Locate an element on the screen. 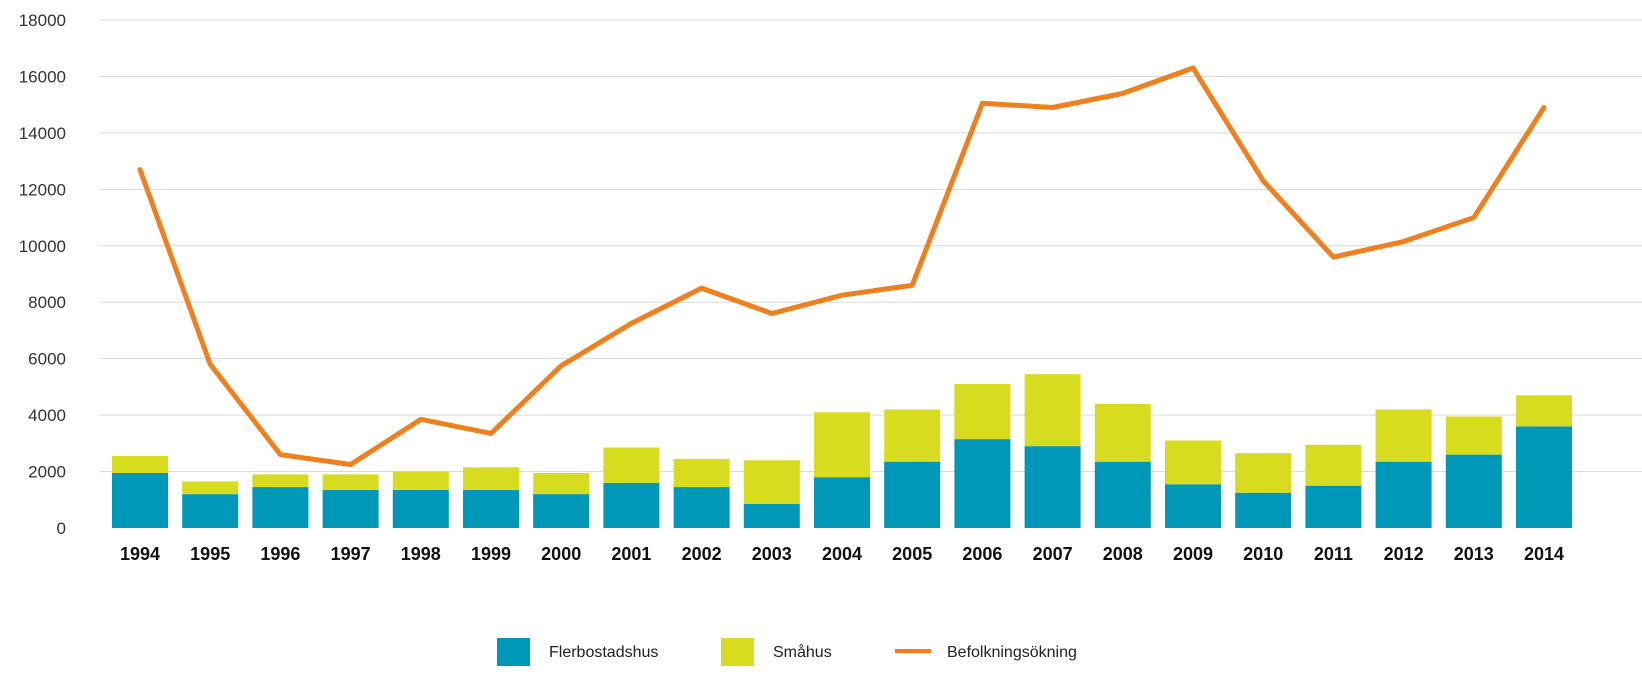 The width and height of the screenshot is (1642, 695). x-tick-label: 2007 is located at coordinates (1053, 554).